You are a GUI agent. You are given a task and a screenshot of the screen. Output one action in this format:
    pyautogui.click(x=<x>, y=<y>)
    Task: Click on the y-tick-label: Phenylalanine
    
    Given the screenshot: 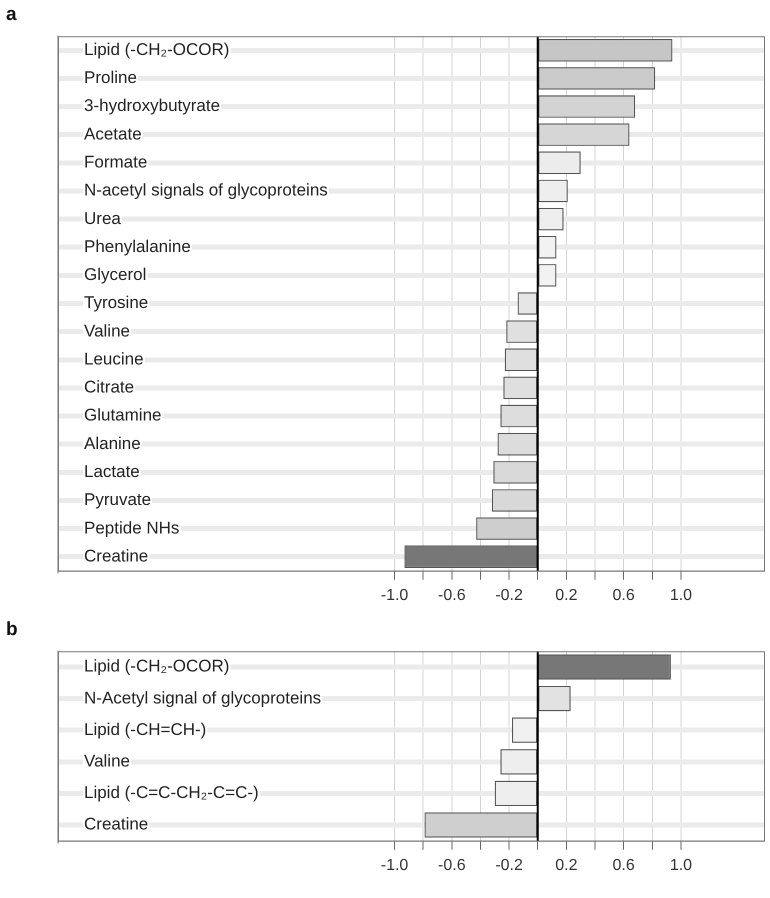 What is the action you would take?
    pyautogui.click(x=137, y=246)
    